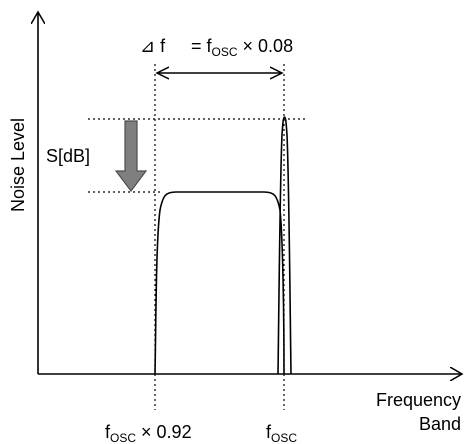 This screenshot has width=469, height=444. I want to click on delta-f-eq-suffix: × 0.08, so click(266, 46).